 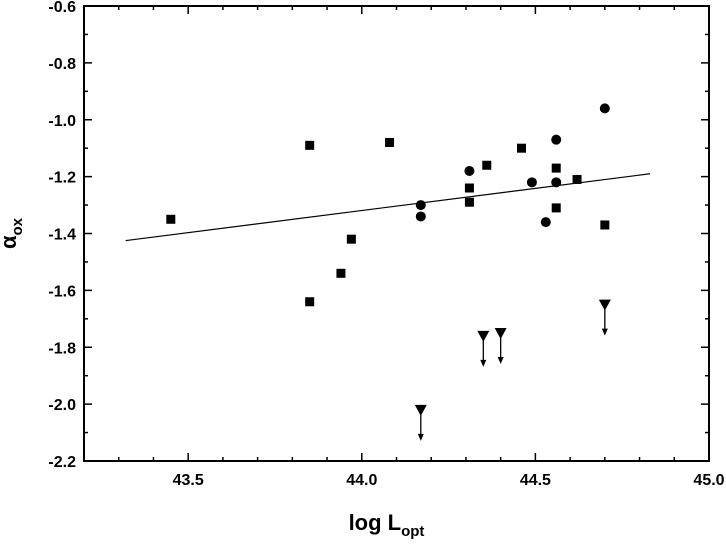 What do you see at coordinates (62, 405) in the screenshot?
I see `y-tick-label: -2.0` at bounding box center [62, 405].